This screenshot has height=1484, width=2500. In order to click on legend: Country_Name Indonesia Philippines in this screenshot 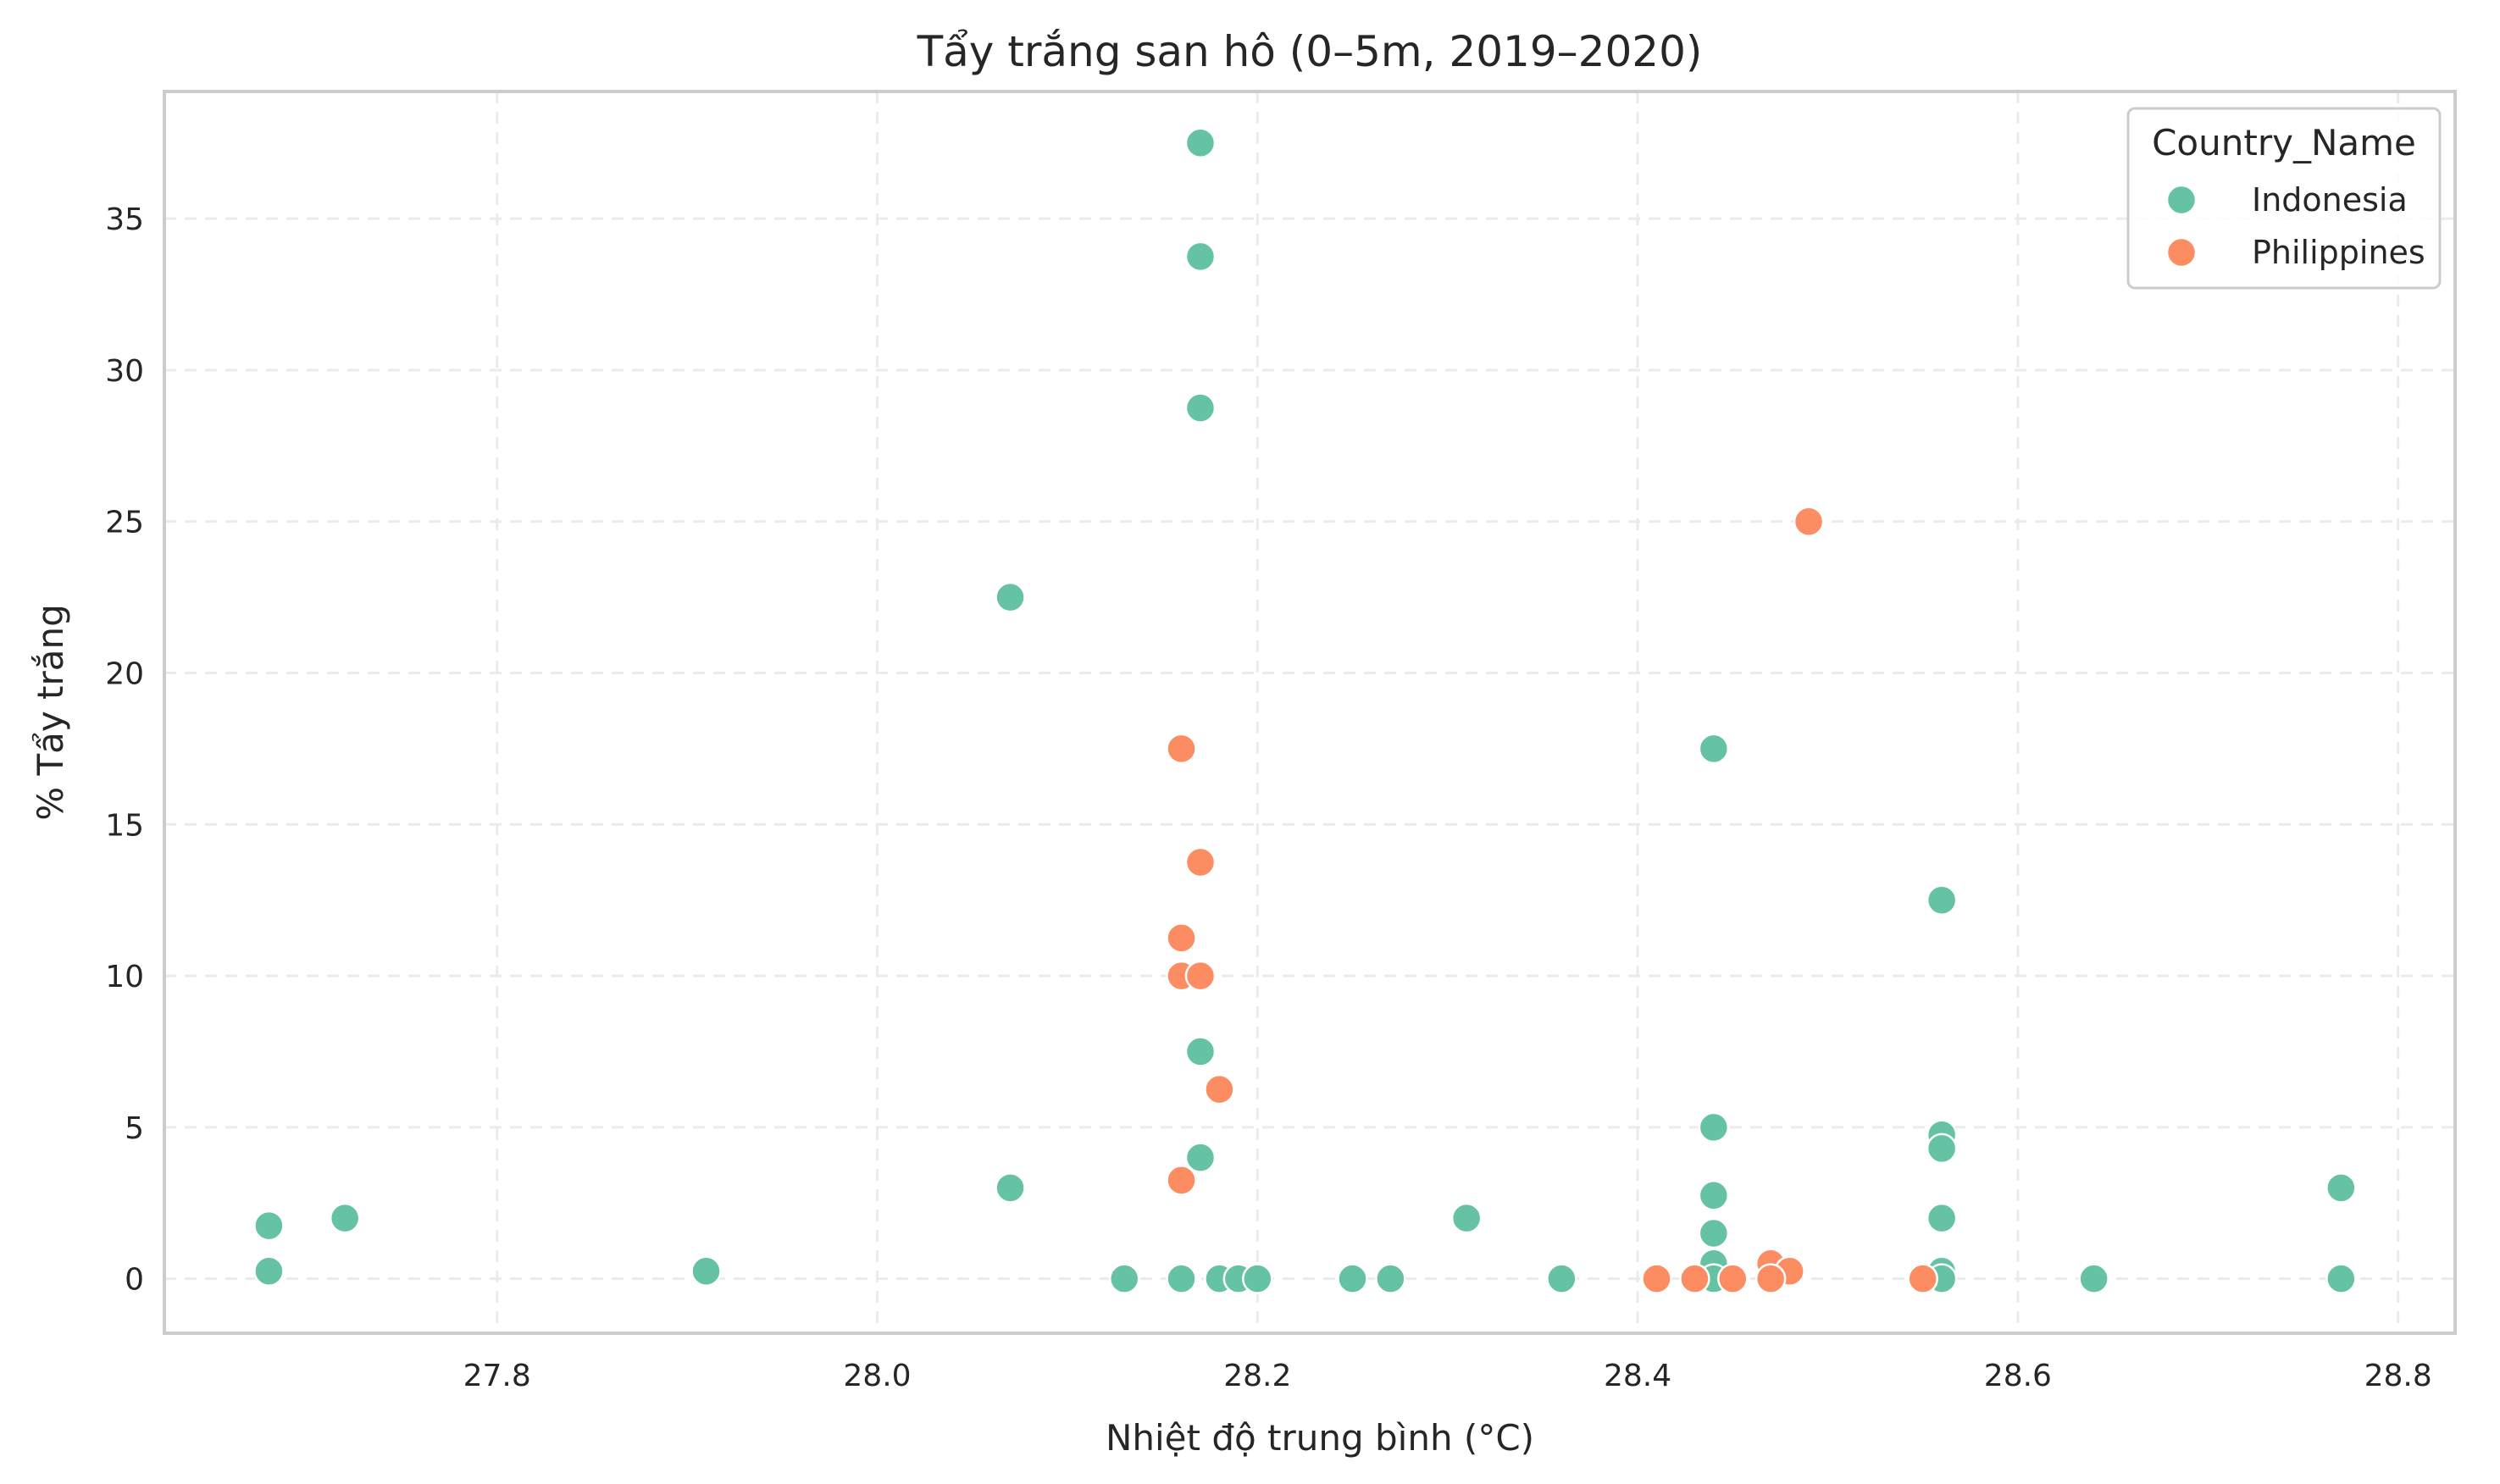, I will do `click(2284, 198)`.